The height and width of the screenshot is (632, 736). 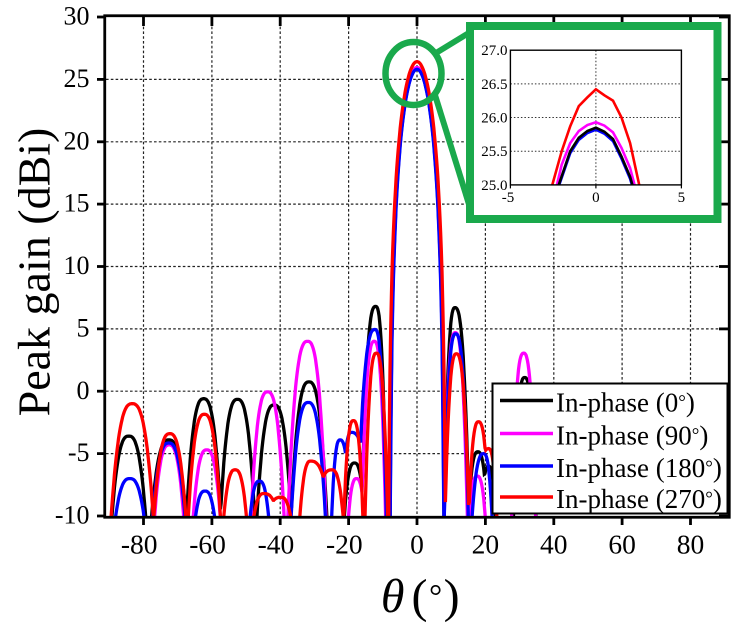 What do you see at coordinates (72, 515) in the screenshot?
I see `svg-text: -10` at bounding box center [72, 515].